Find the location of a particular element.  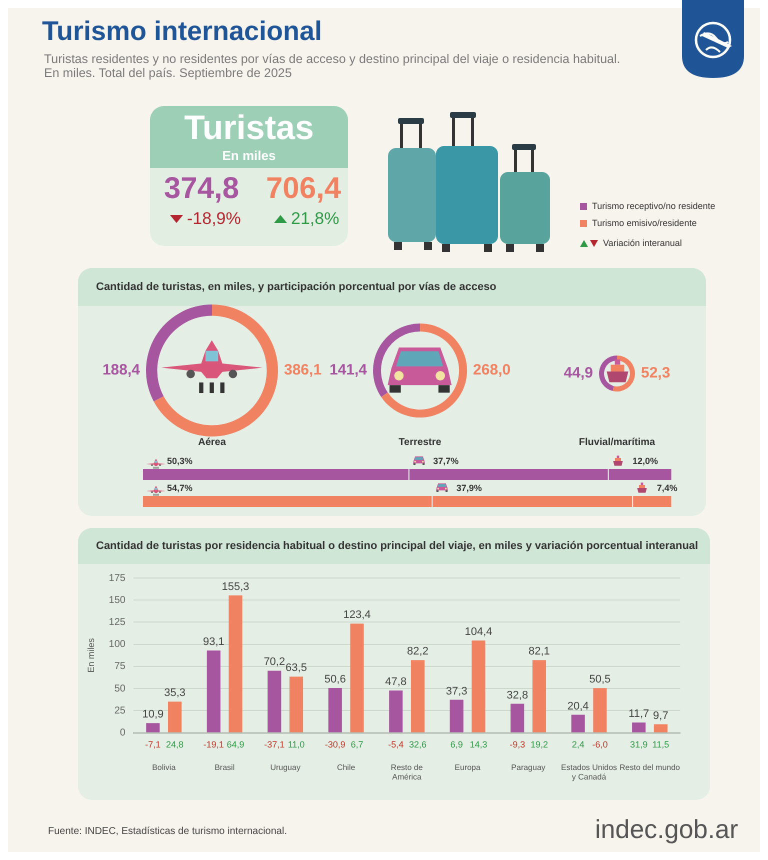

data-label: 32,8 is located at coordinates (517, 695).